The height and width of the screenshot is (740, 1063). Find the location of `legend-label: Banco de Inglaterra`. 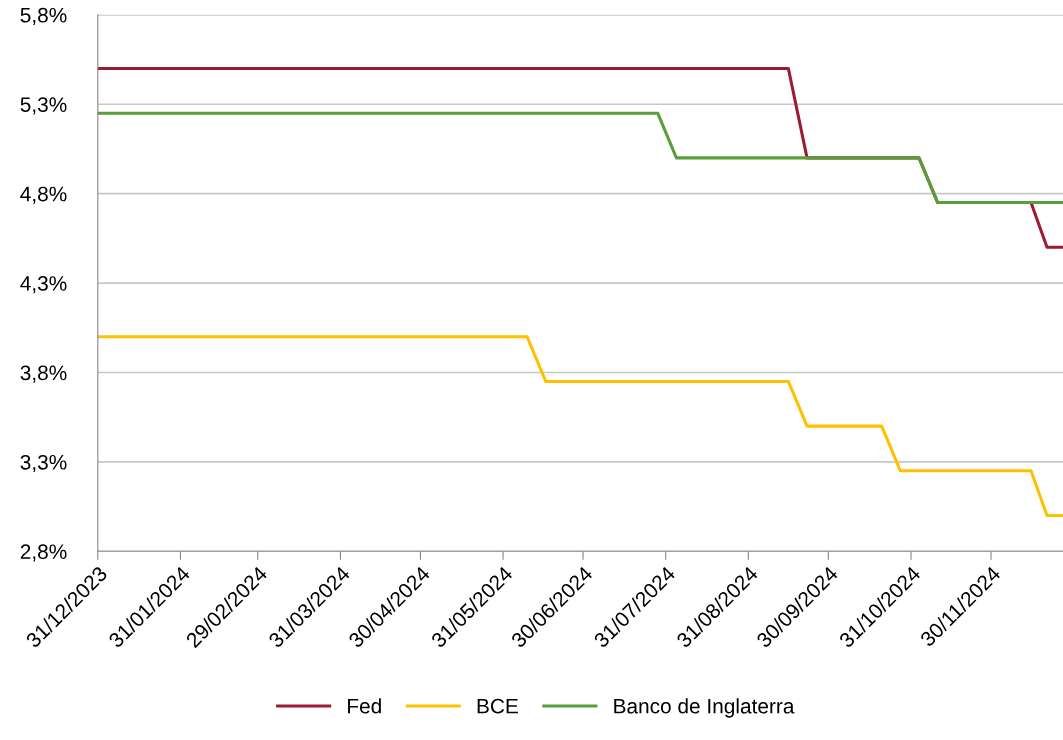

legend-label: Banco de Inglaterra is located at coordinates (704, 708).